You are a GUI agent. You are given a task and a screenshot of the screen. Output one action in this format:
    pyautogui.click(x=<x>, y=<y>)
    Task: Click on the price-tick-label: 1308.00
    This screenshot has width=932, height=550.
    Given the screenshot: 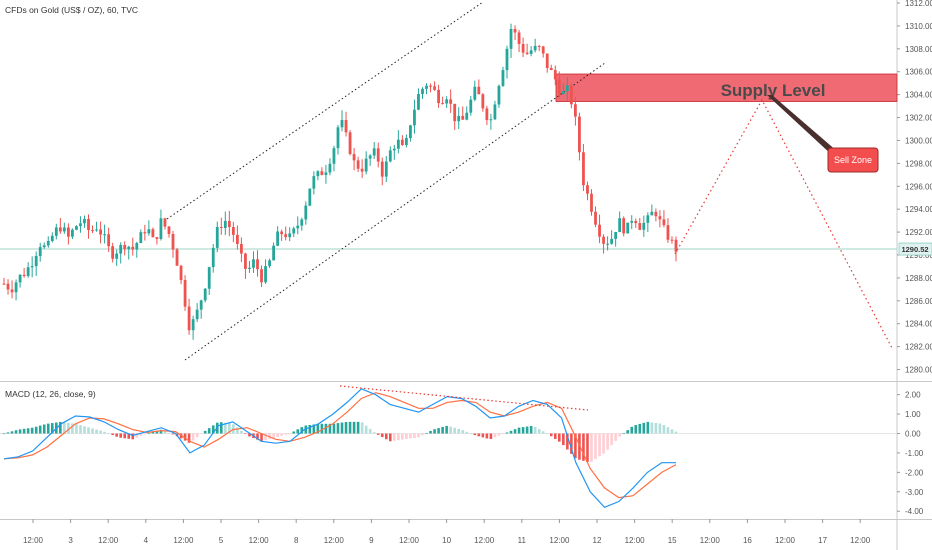 What is the action you would take?
    pyautogui.click(x=918, y=49)
    